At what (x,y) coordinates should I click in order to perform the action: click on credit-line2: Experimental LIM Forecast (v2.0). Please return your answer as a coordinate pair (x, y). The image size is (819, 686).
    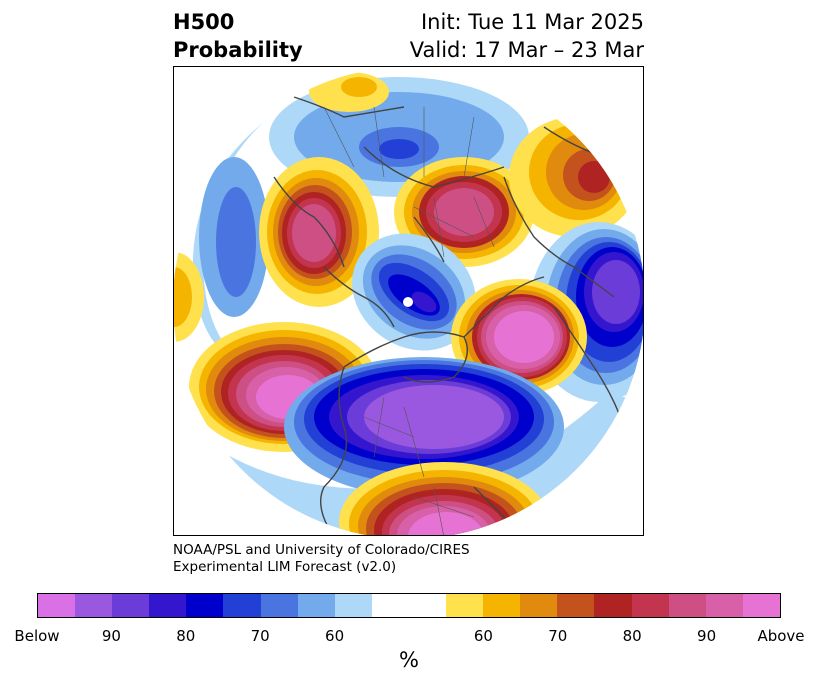
    Looking at the image, I should click on (285, 567).